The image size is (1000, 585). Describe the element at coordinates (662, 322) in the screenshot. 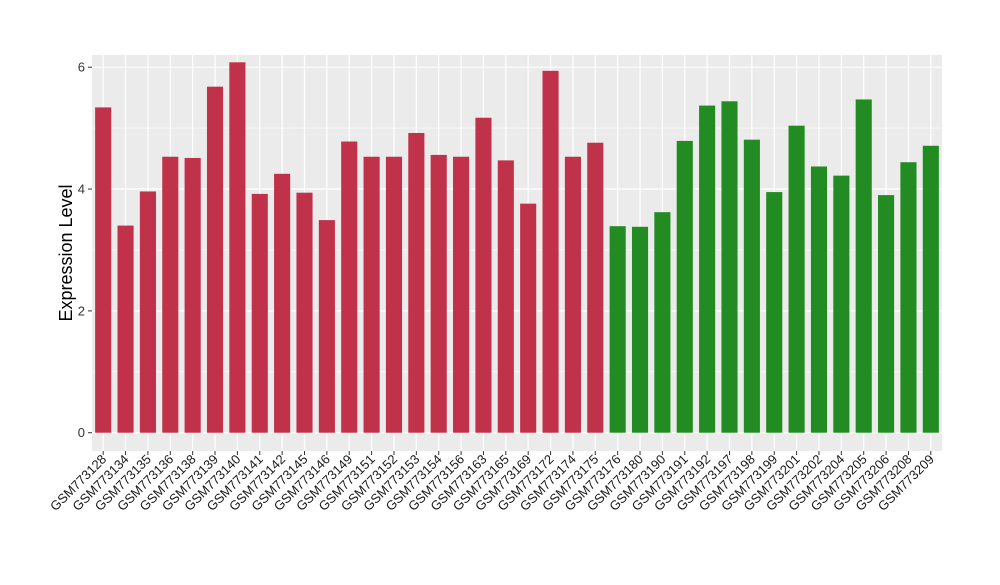

I see `bar-GSM773190` at that location.